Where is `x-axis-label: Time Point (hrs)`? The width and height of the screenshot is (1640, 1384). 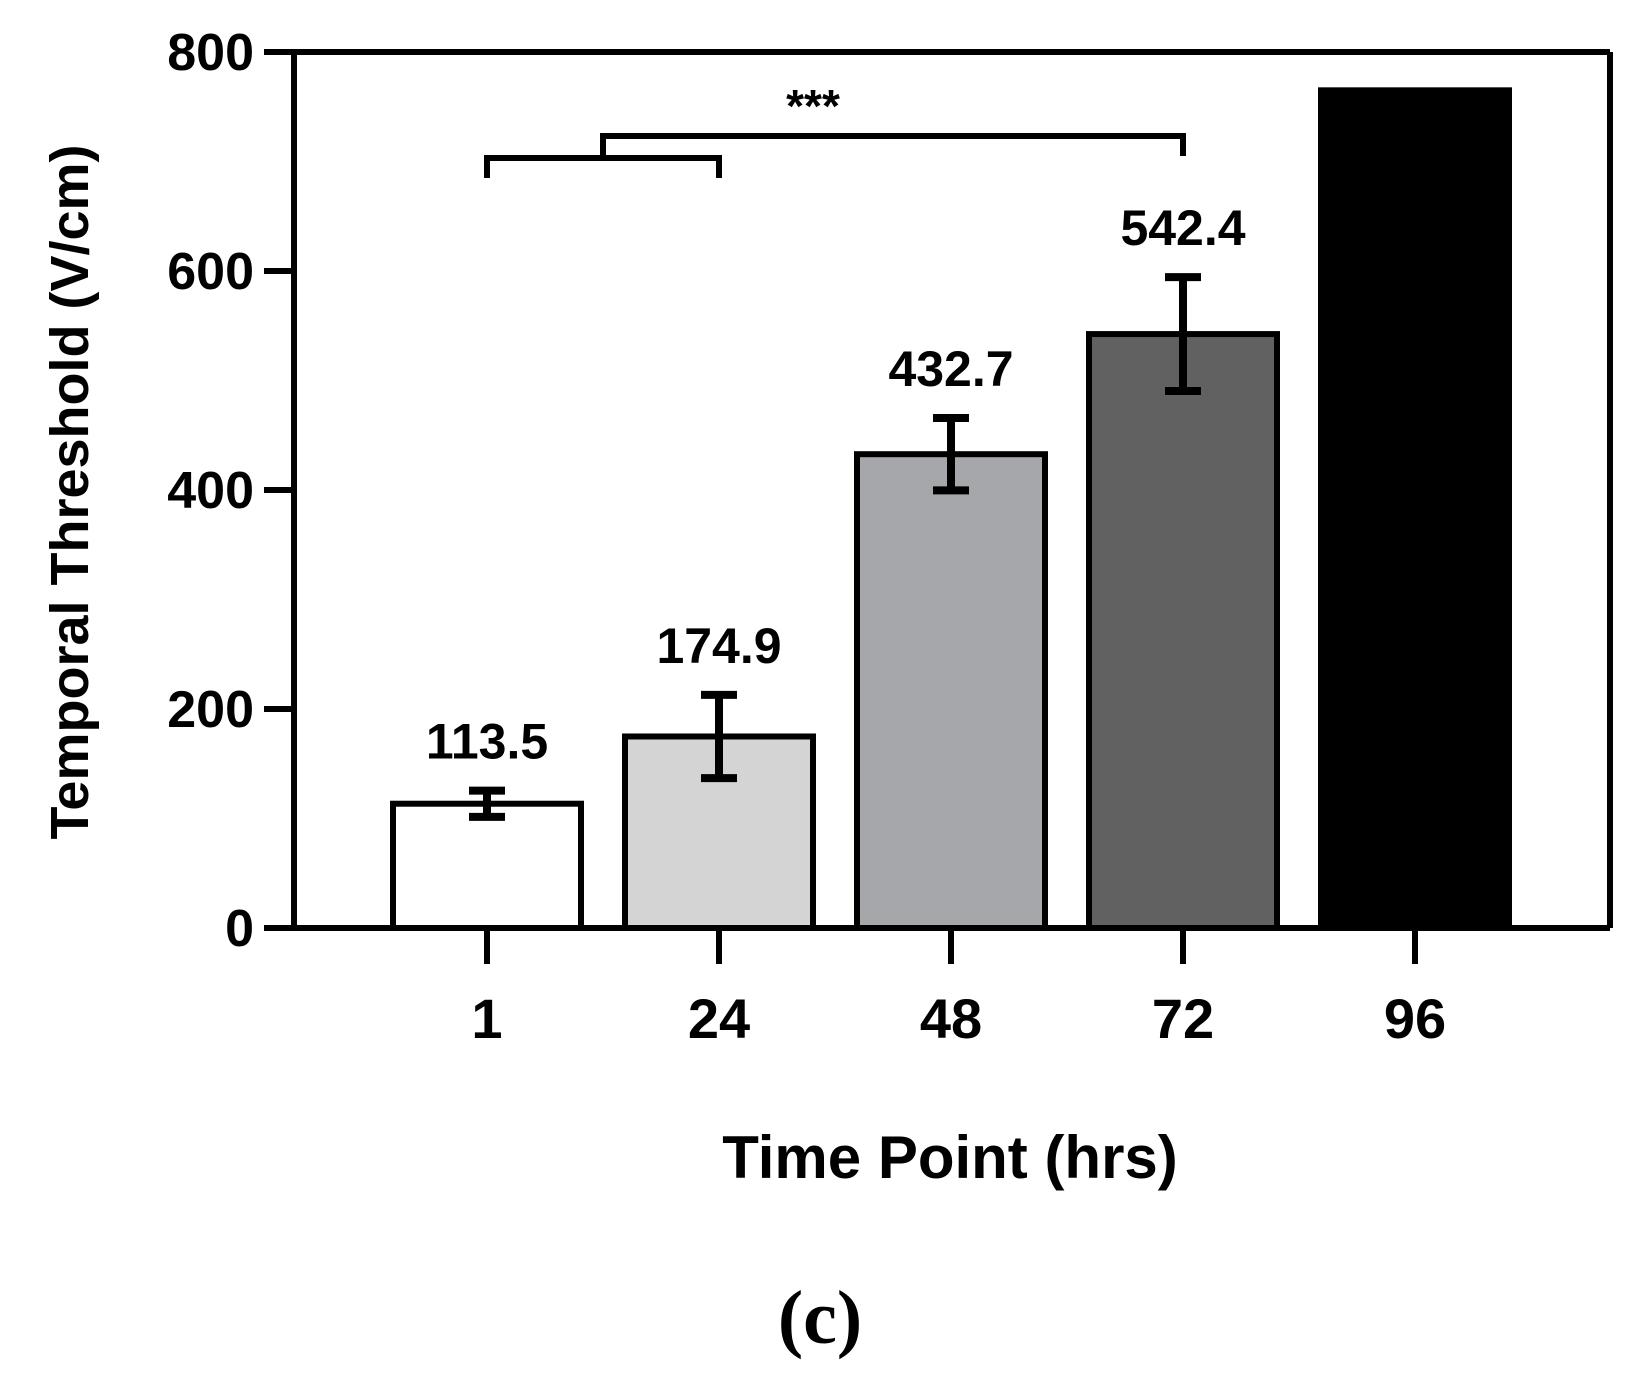 x-axis-label: Time Point (hrs) is located at coordinates (950, 1157).